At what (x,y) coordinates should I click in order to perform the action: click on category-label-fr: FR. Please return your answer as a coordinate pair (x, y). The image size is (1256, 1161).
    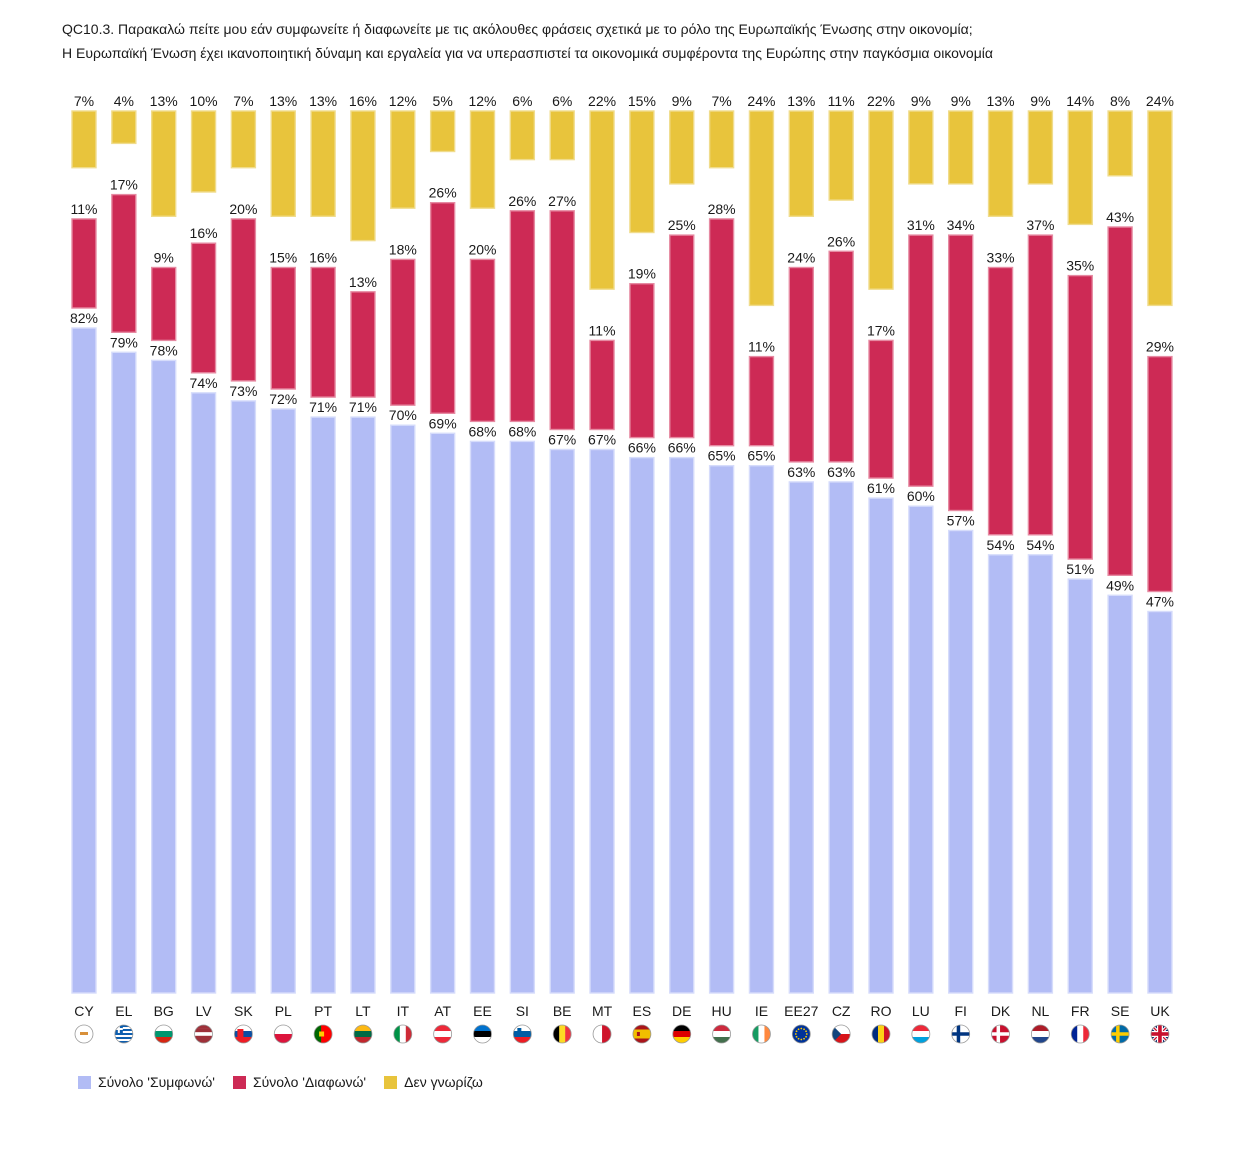
    Looking at the image, I should click on (1080, 1011).